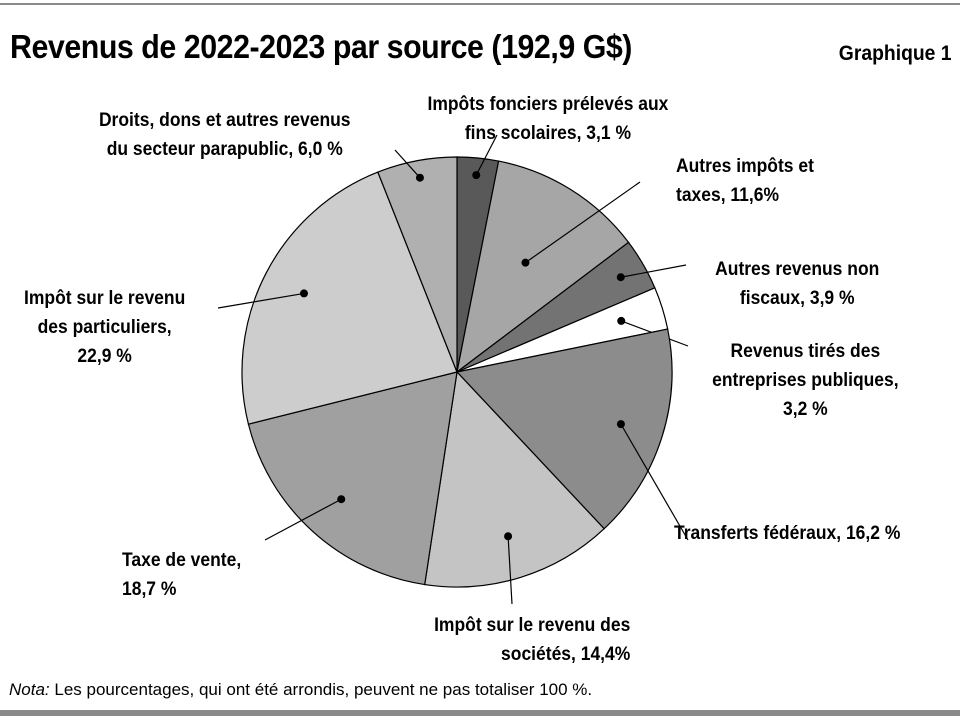 This screenshot has height=720, width=960. Describe the element at coordinates (805, 351) in the screenshot. I see `label-line: Revenus tirés des` at that location.